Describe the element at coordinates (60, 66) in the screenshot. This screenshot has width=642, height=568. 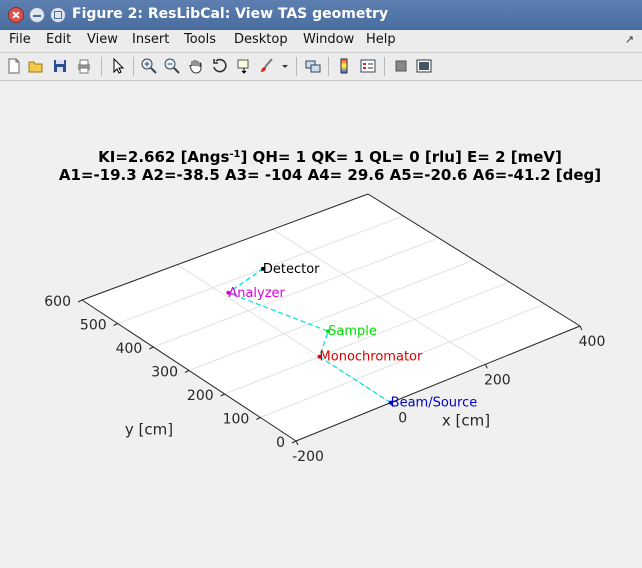
I see `save-icon` at that location.